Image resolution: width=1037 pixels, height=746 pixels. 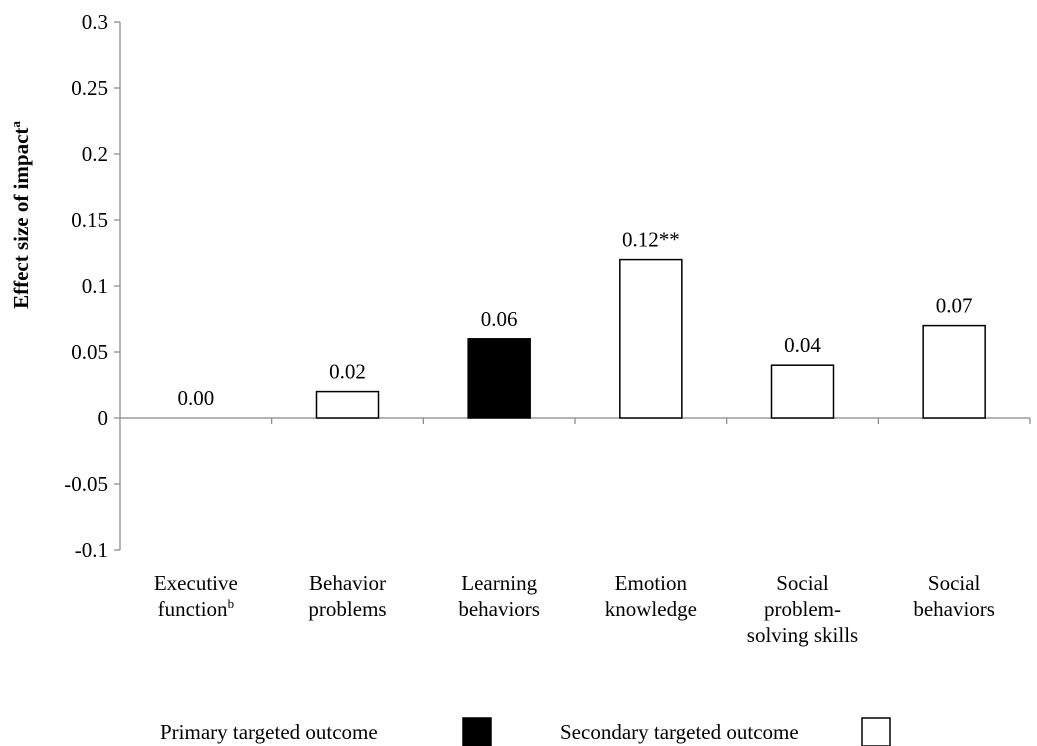 I want to click on y-tick-label: 0, so click(x=103, y=418).